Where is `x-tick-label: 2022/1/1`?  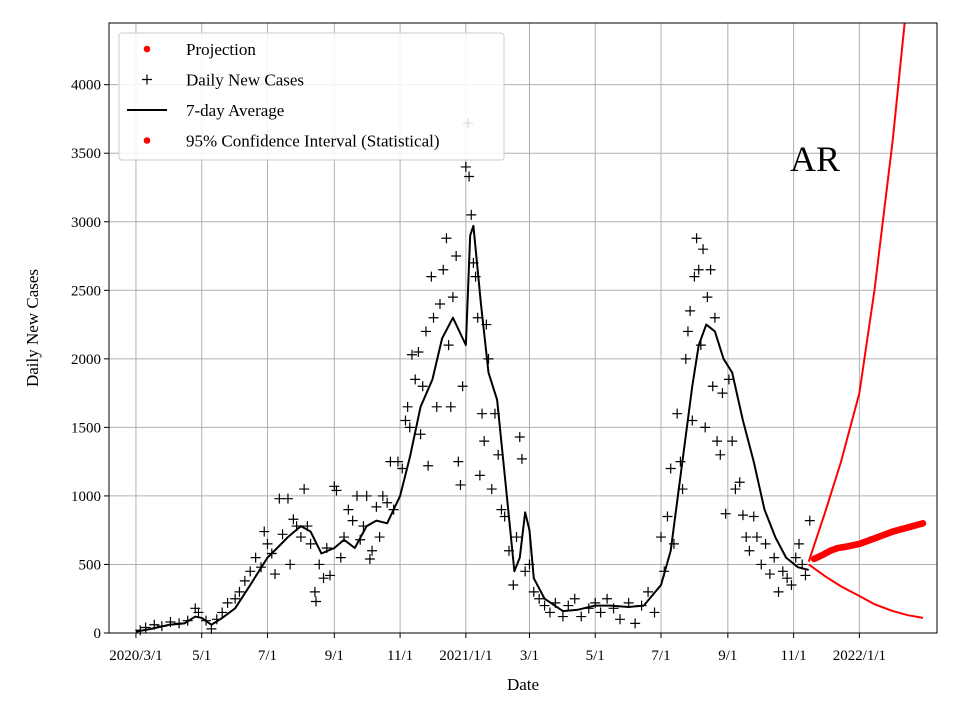
x-tick-label: 2022/1/1 is located at coordinates (859, 656).